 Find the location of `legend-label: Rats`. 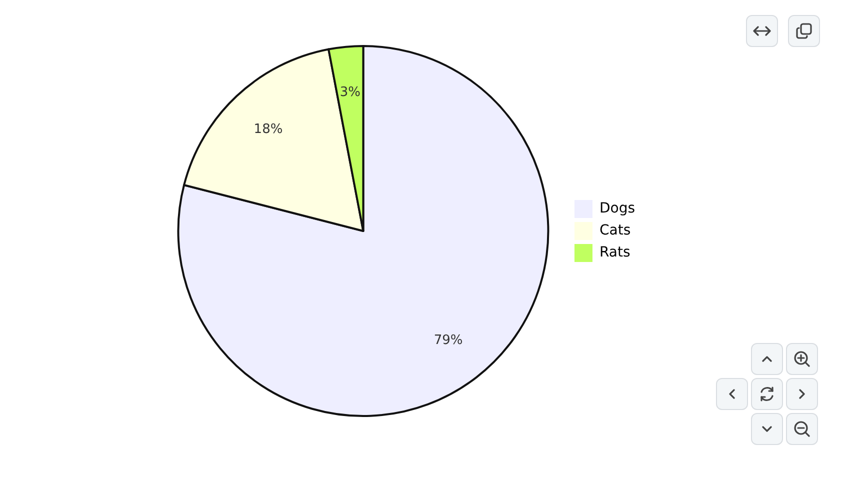

legend-label: Rats is located at coordinates (614, 252).